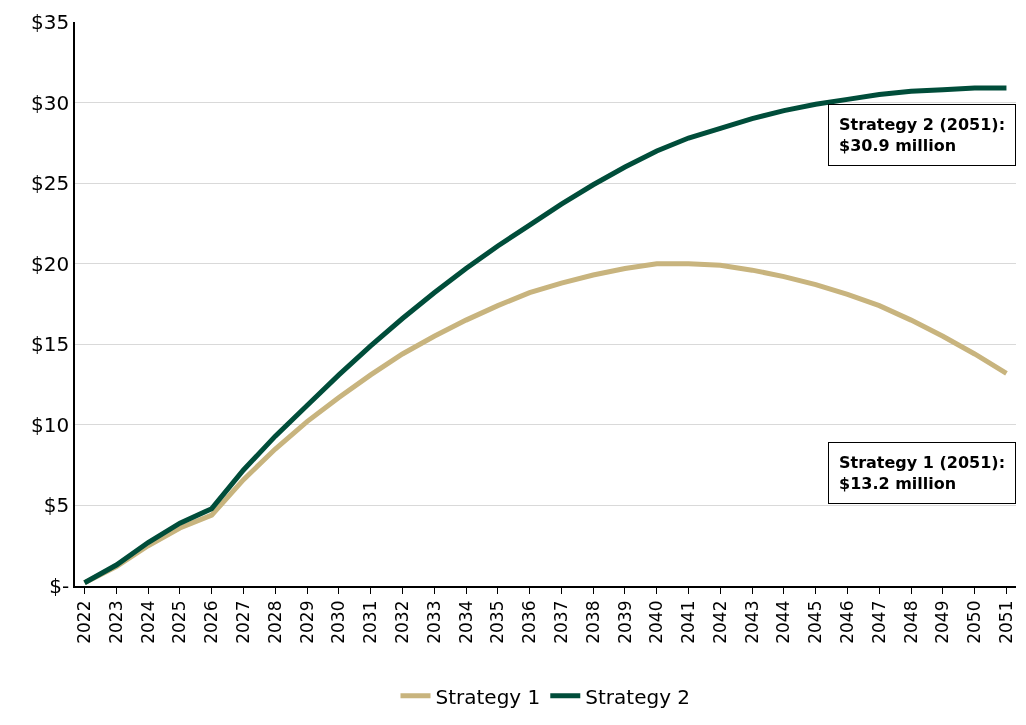 This screenshot has height=725, width=1026. What do you see at coordinates (922, 473) in the screenshot?
I see `annotation: Strategy 1 (2051): $13.2 million` at bounding box center [922, 473].